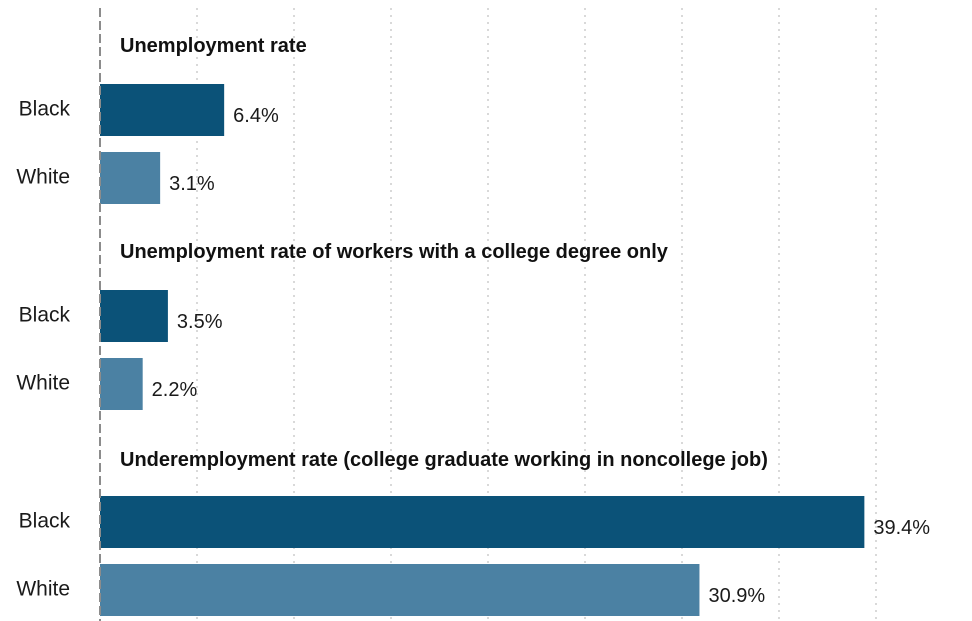 This screenshot has height=621, width=972. I want to click on group-title: Unemployment rate, so click(213, 46).